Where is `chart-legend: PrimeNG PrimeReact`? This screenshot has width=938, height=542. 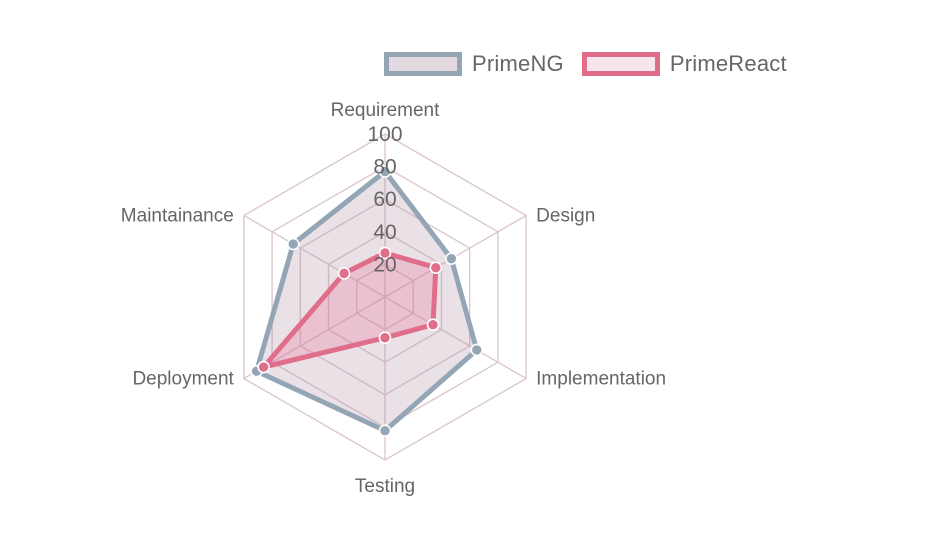
chart-legend: PrimeNG PrimeReact is located at coordinates (594, 64).